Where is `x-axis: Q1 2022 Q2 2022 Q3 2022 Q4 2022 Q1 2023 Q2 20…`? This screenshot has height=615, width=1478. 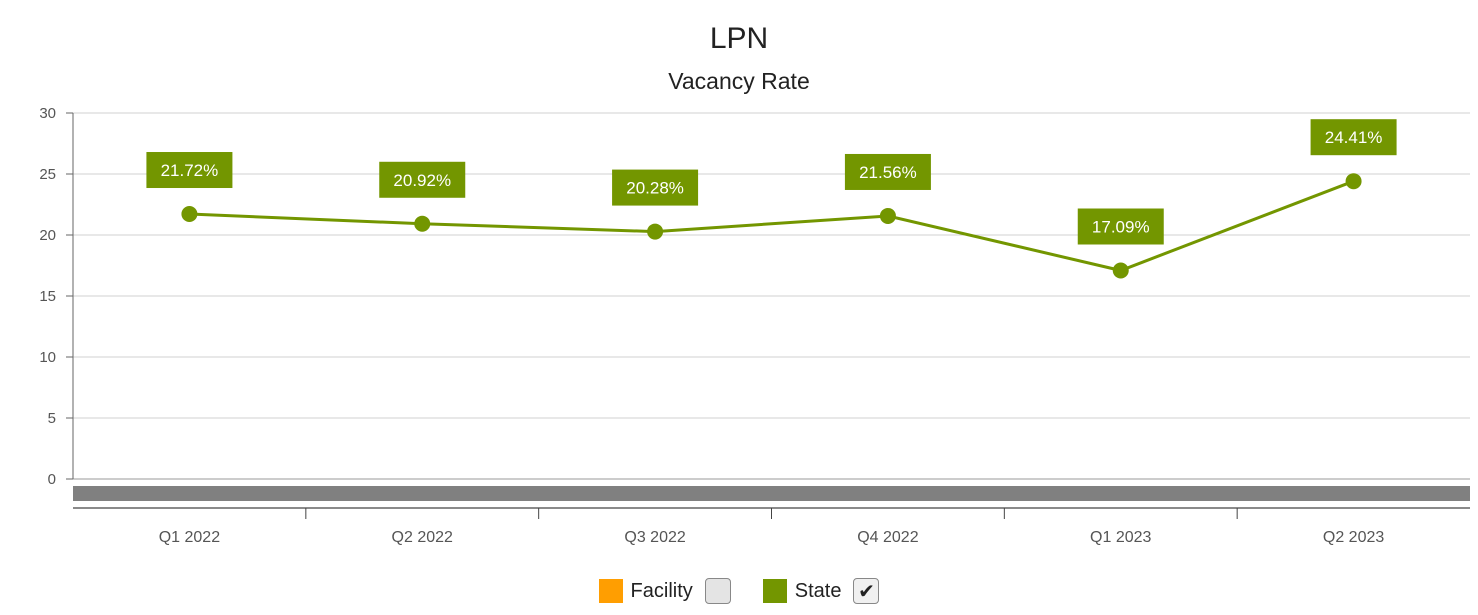 x-axis: Q1 2022 Q2 2022 Q3 2022 Q4 2022 Q1 2023 Q2 20… is located at coordinates (771, 526).